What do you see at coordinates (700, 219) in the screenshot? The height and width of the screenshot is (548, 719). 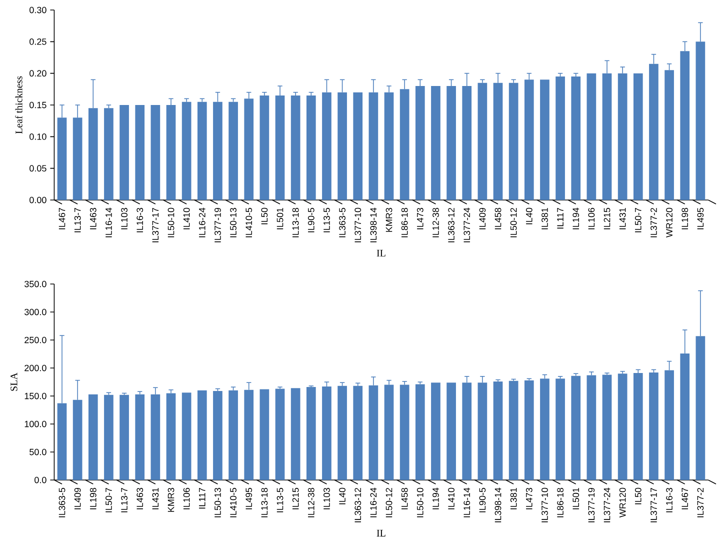 I see `x-tick-label: IL495` at bounding box center [700, 219].